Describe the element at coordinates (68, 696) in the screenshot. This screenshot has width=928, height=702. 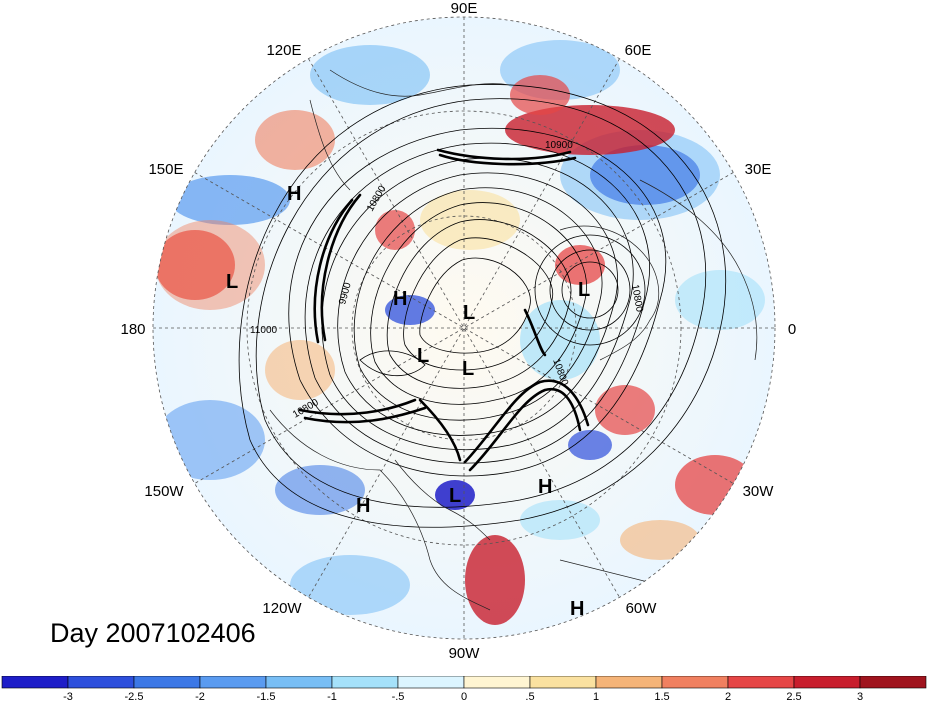
I see `colorbar-tick-label: -3` at that location.